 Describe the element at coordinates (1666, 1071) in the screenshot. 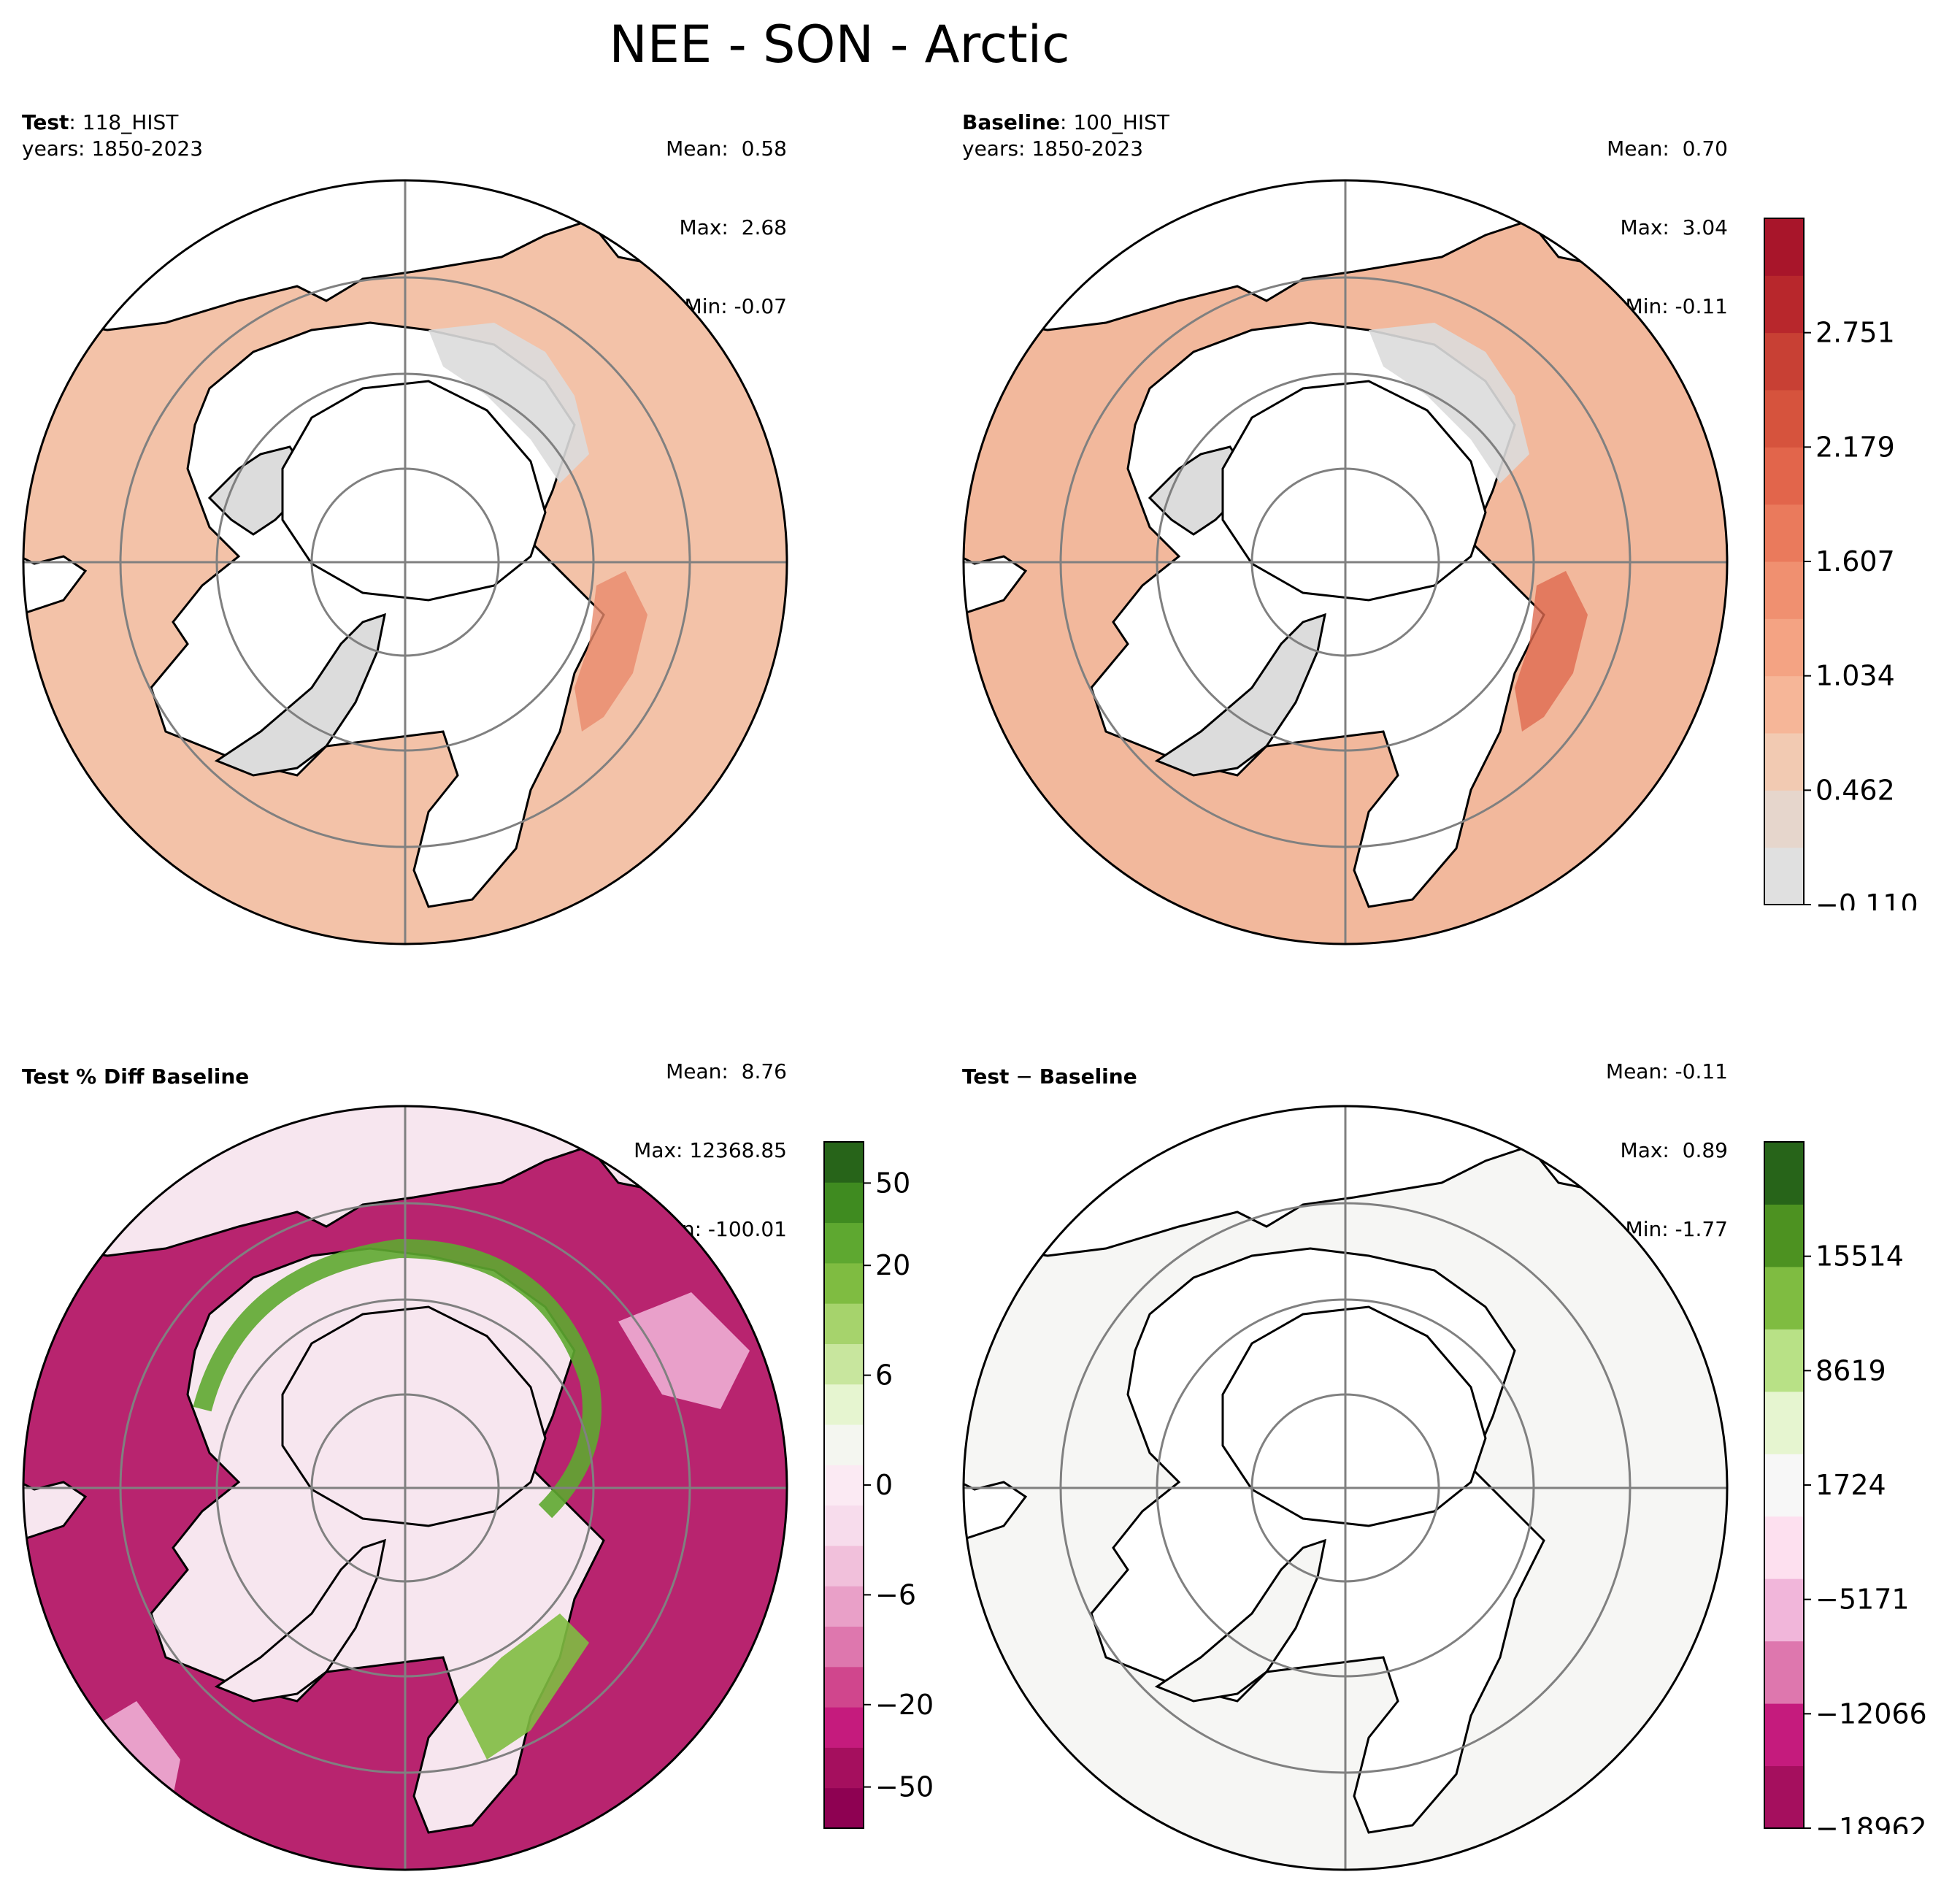

I see `diff-mean: Mean: -0.11` at that location.